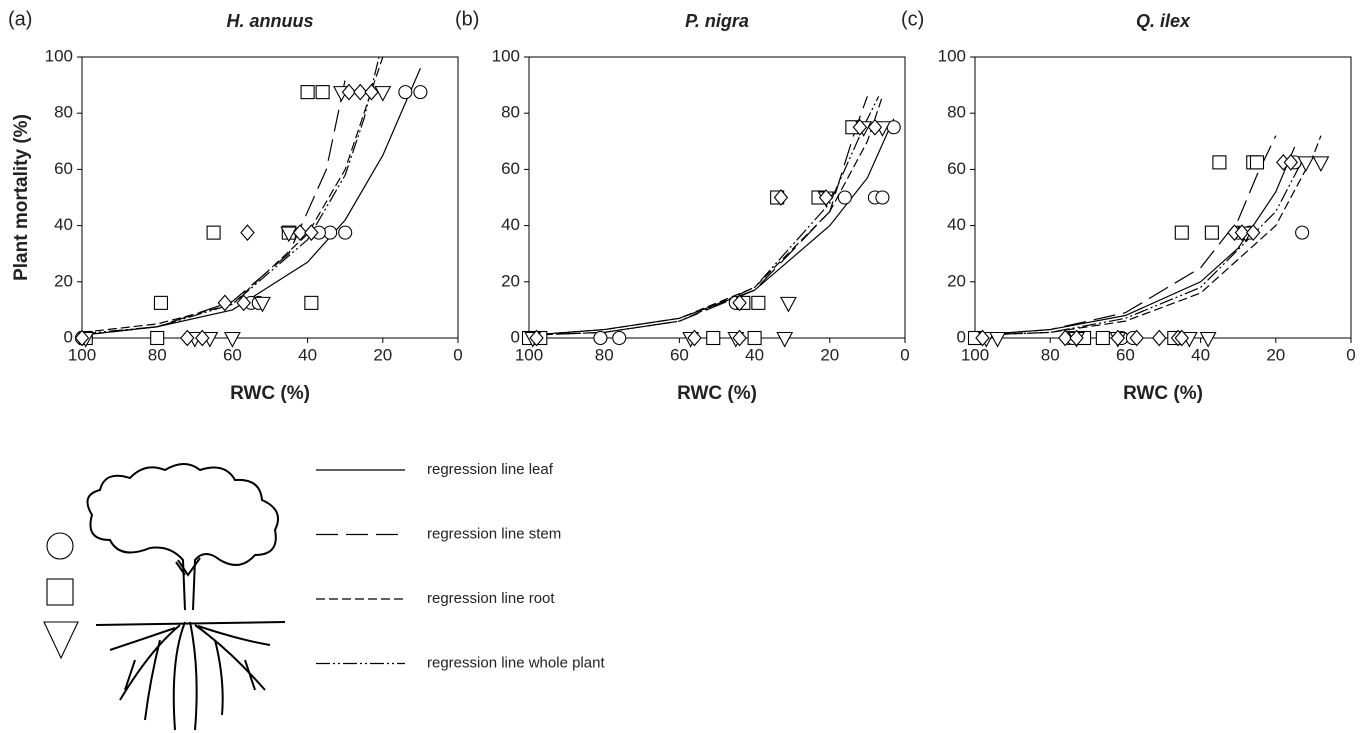 The width and height of the screenshot is (1370, 733). I want to click on x-tick-label: 0, so click(904, 354).